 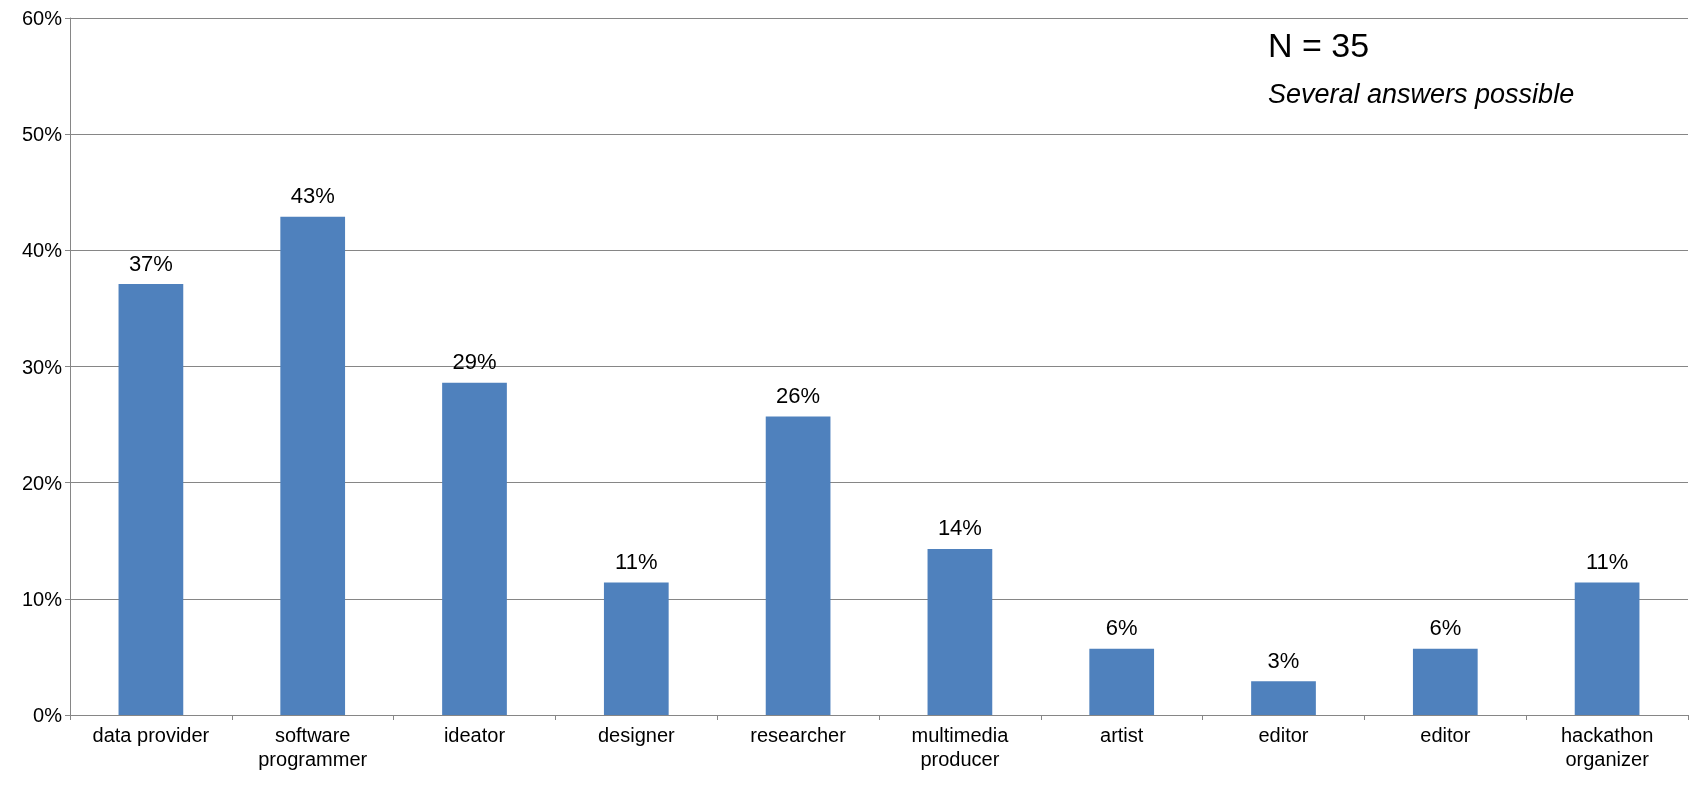 I want to click on data-label: 3%, so click(x=1283, y=660).